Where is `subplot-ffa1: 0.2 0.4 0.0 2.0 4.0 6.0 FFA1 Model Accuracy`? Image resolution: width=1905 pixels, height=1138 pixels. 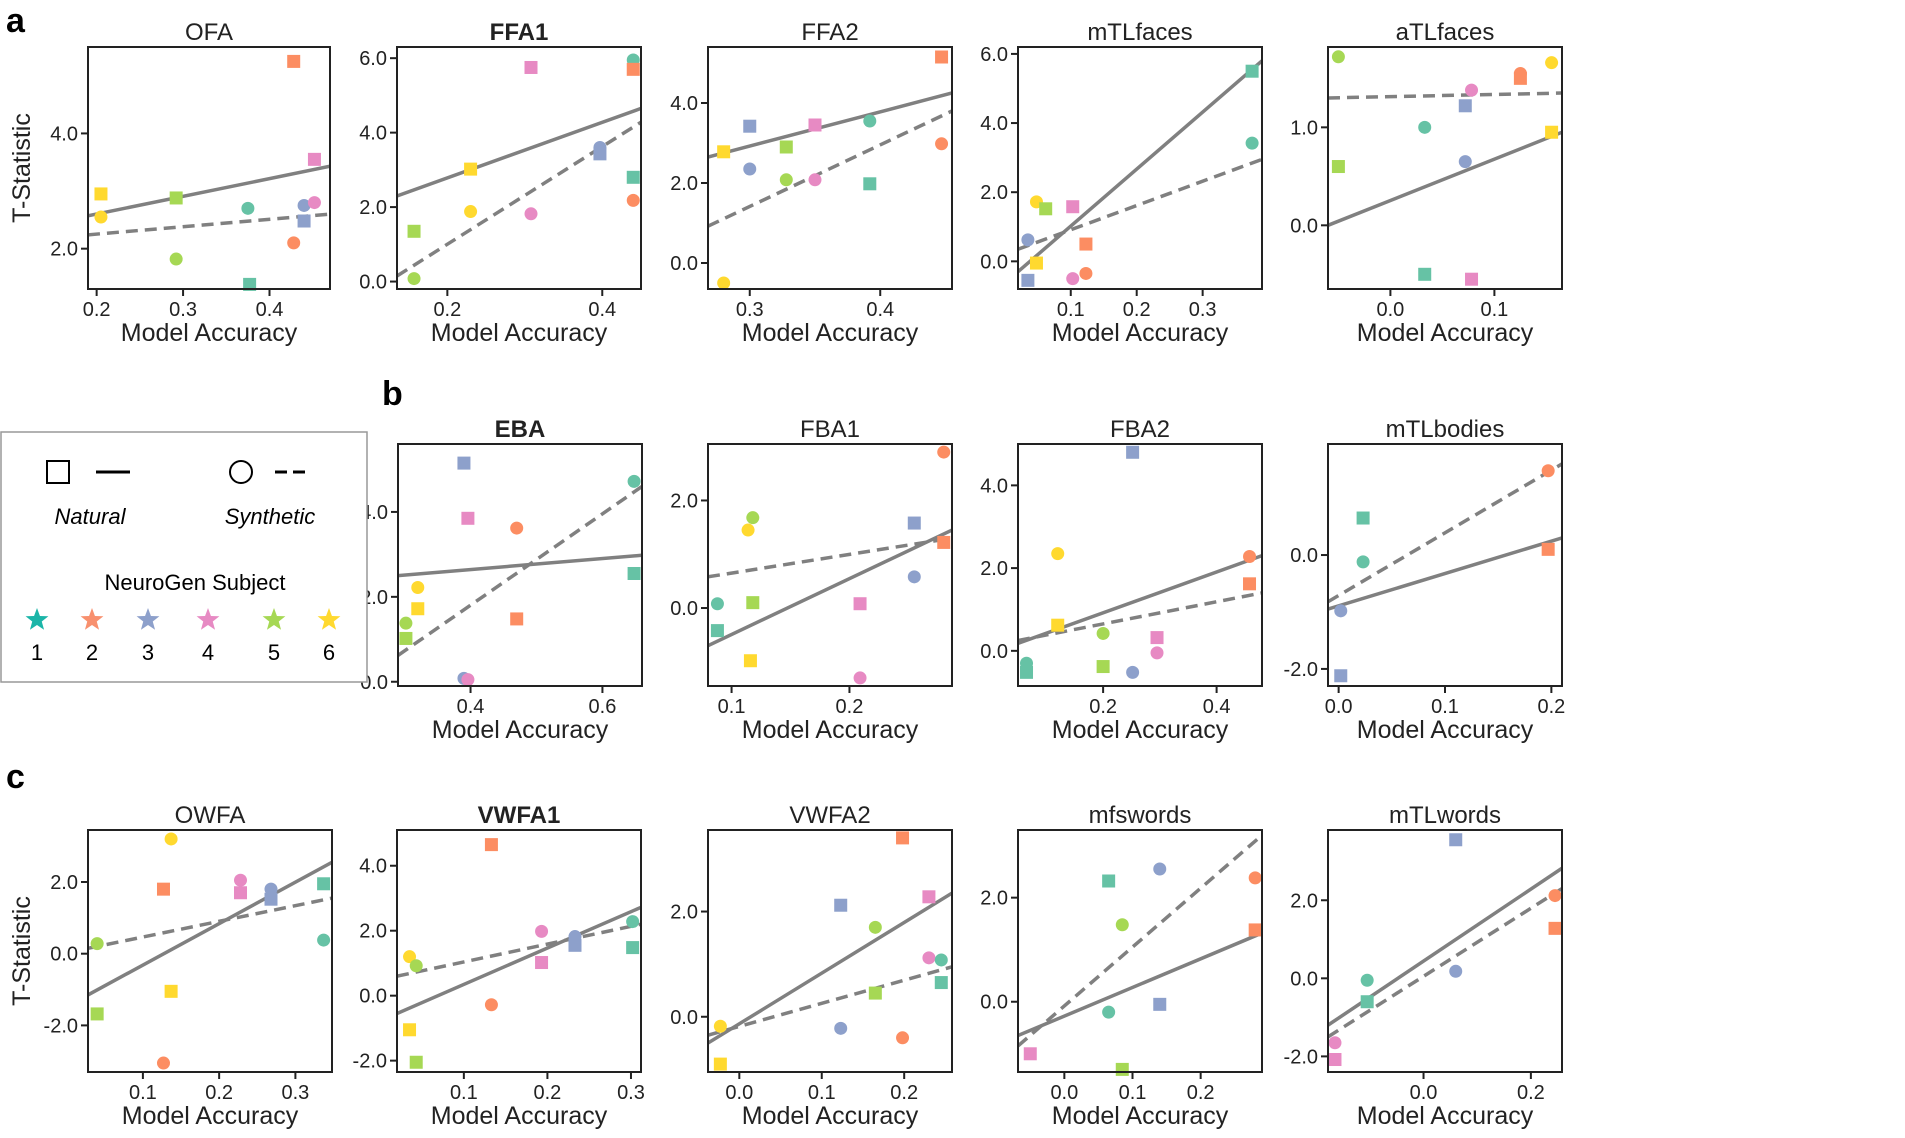 subplot-ffa1: 0.2 0.4 0.0 2.0 4.0 6.0 FFA1 Model Accuracy is located at coordinates (500, 183).